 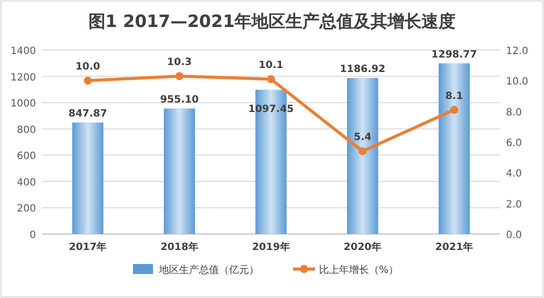 I want to click on y-tick-label: 1000, so click(x=23, y=104).